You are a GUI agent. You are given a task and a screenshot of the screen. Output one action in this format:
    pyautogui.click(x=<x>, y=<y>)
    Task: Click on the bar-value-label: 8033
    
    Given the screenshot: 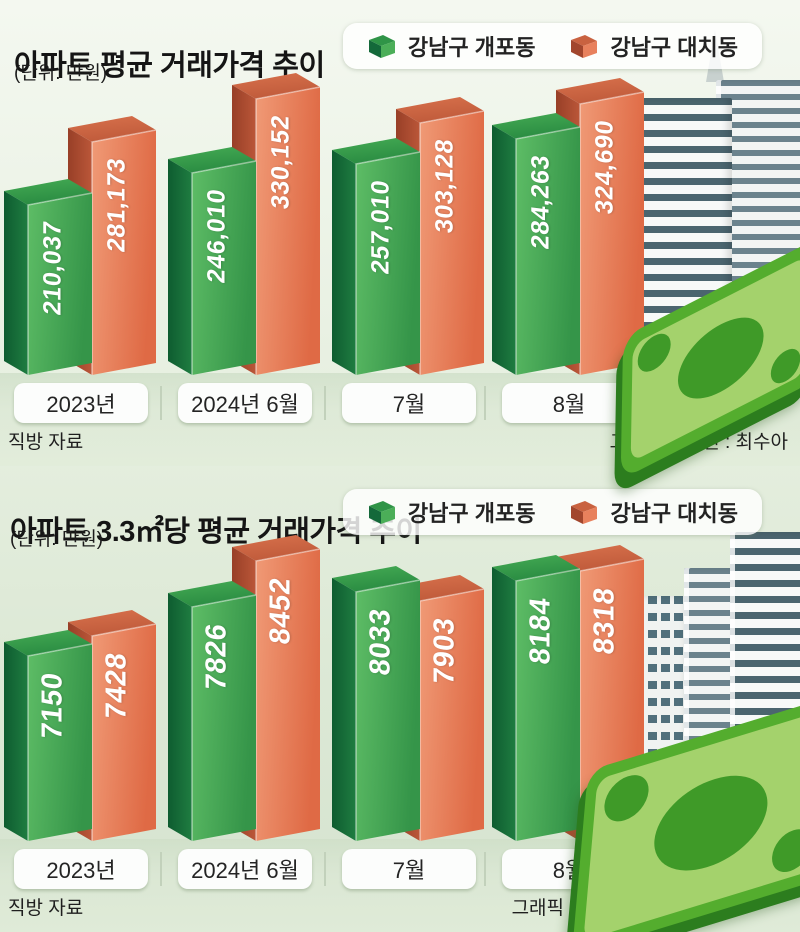 What is the action you would take?
    pyautogui.click(x=380, y=641)
    